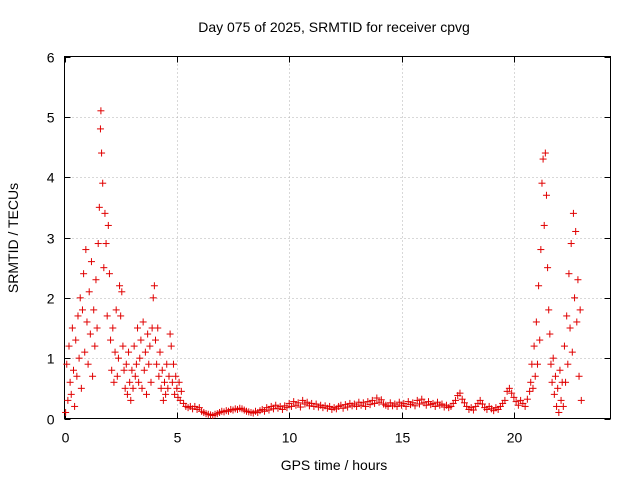 This screenshot has width=640, height=480. What do you see at coordinates (51, 58) in the screenshot?
I see `y-tick-label: 6` at bounding box center [51, 58].